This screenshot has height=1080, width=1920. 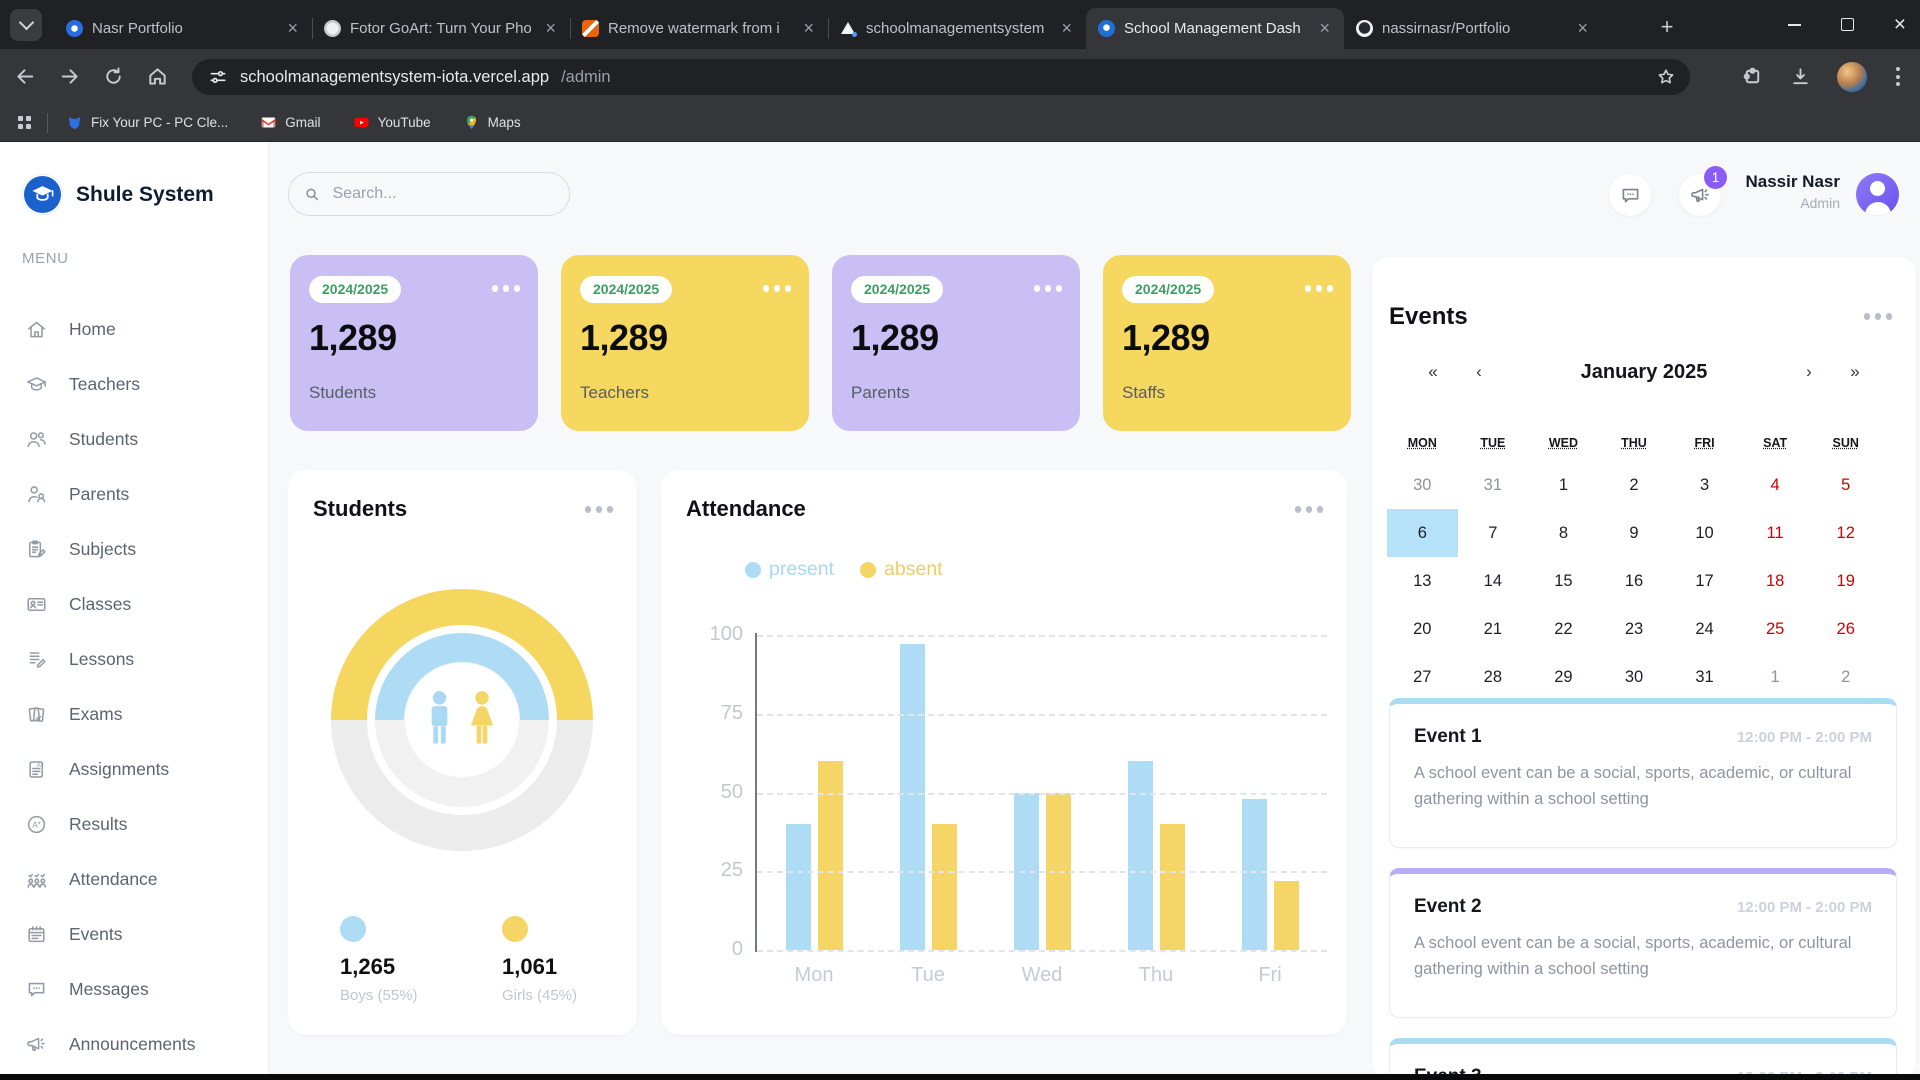 What do you see at coordinates (69, 76) in the screenshot?
I see `forward-icon` at bounding box center [69, 76].